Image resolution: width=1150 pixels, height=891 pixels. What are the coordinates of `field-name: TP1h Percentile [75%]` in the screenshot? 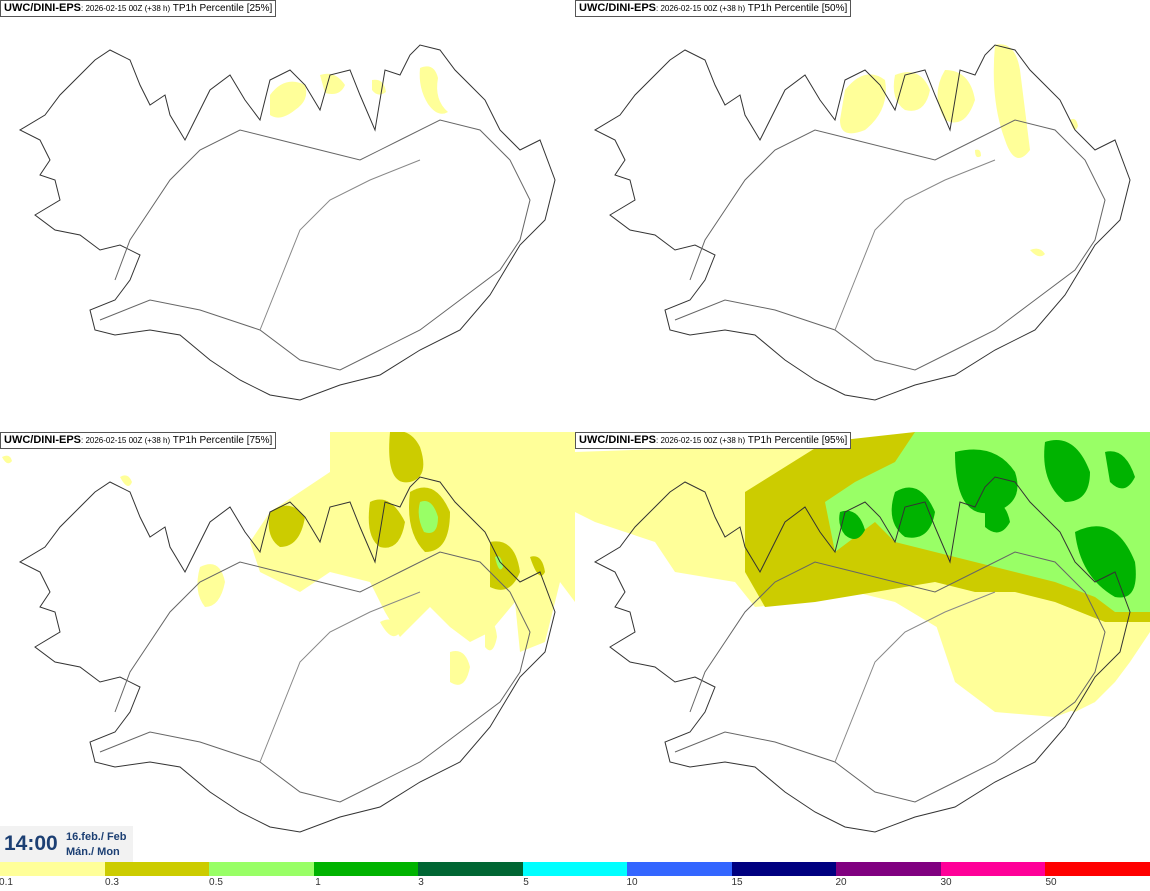 It's located at (221, 440).